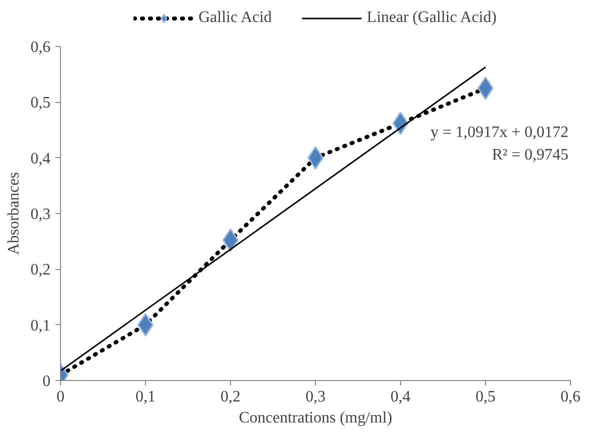 The width and height of the screenshot is (604, 434). Describe the element at coordinates (146, 397) in the screenshot. I see `x-tick-label: 0,1` at that location.